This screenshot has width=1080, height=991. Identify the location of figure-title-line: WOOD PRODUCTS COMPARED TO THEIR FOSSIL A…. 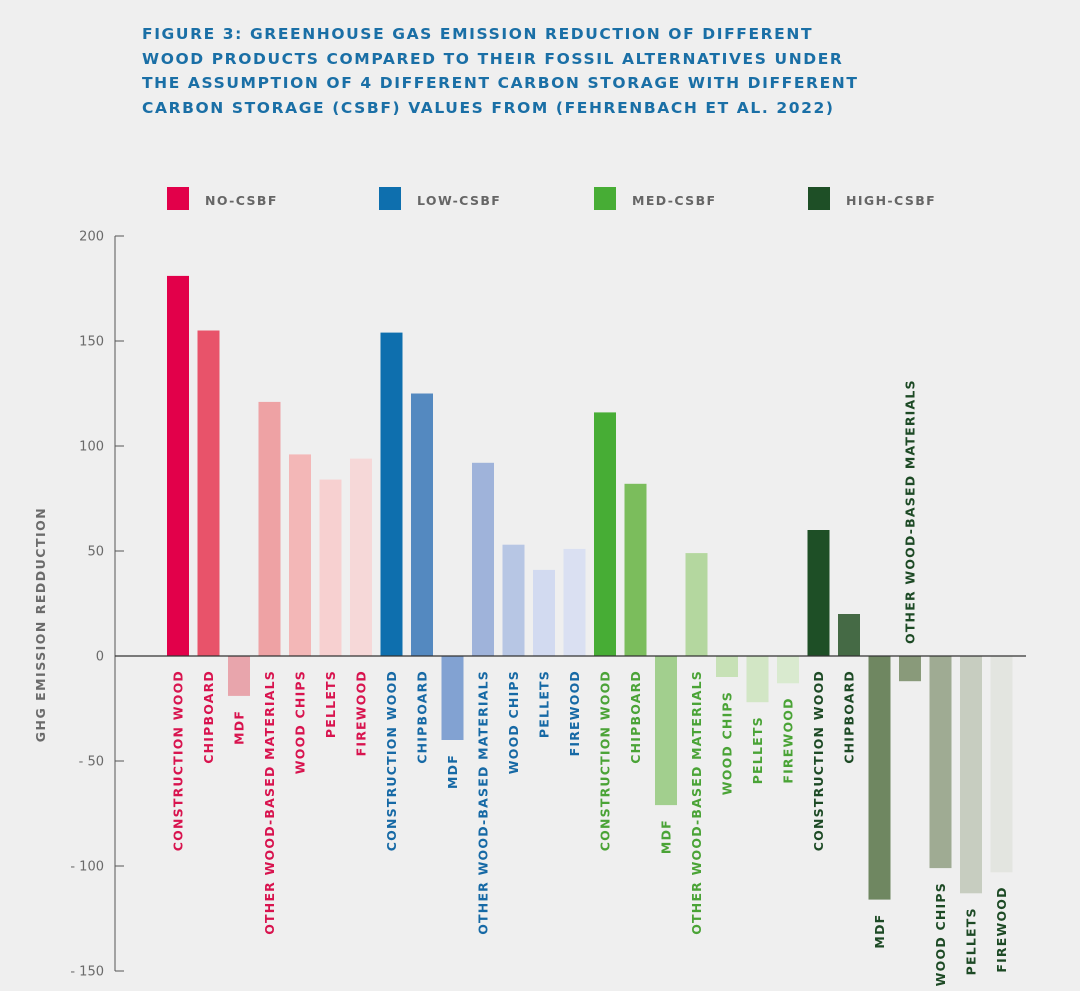
(493, 58).